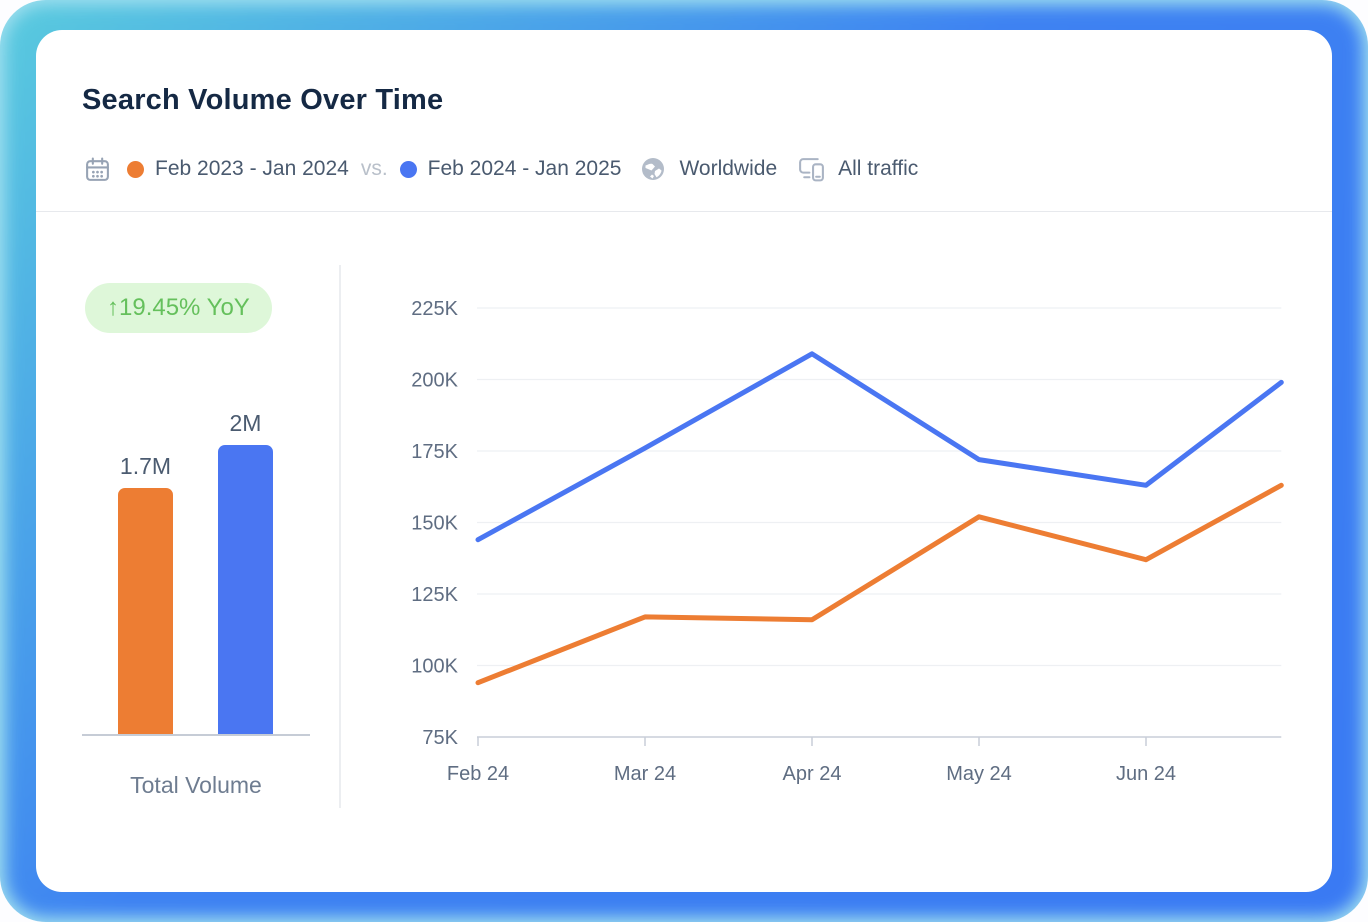 The height and width of the screenshot is (922, 1368). Describe the element at coordinates (440, 738) in the screenshot. I see `y-axis-label: 75K` at that location.